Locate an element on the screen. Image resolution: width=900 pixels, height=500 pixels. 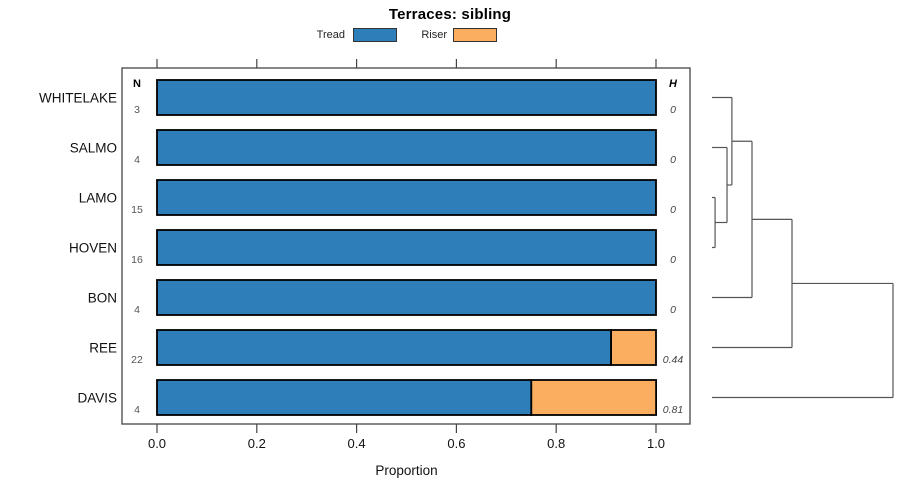
chart-title: Terraces: sibling is located at coordinates (450, 14).